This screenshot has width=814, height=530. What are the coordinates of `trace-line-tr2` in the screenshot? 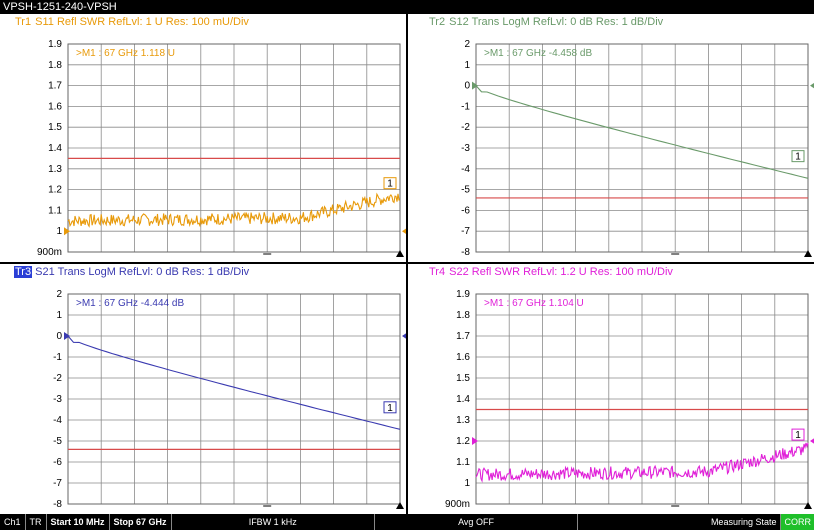 It's located at (642, 132).